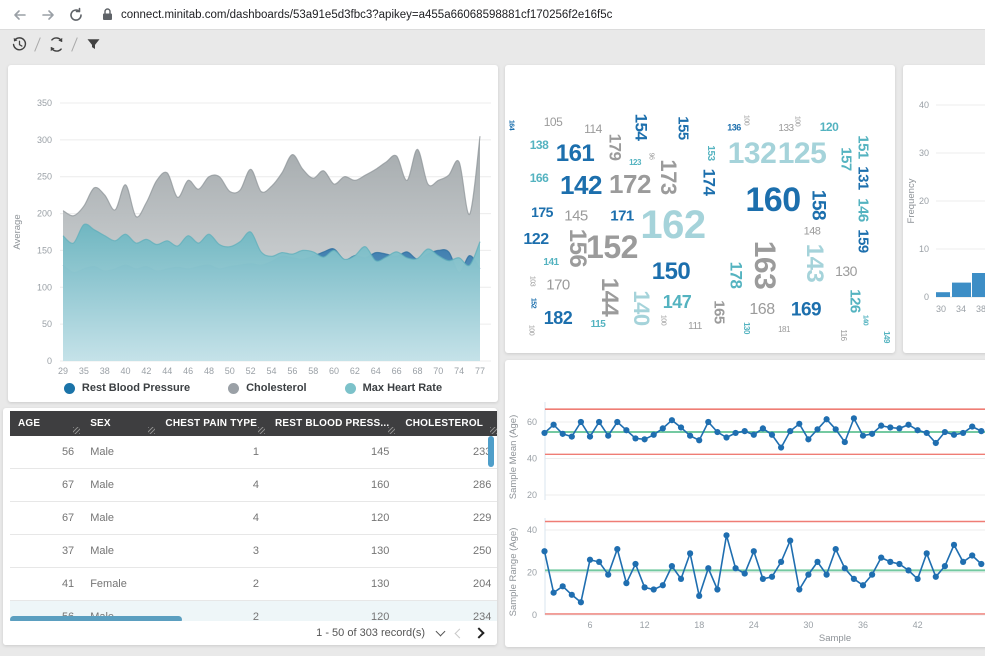  I want to click on legend-item: Cholesterol, so click(267, 388).